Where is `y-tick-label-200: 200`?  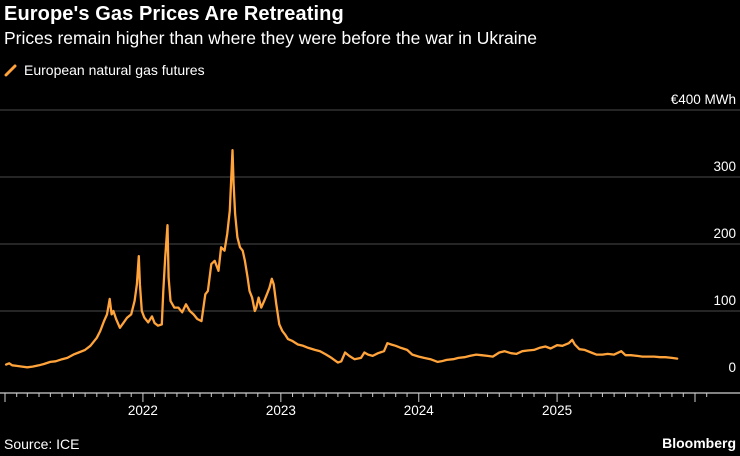 y-tick-label-200: 200 is located at coordinates (724, 233).